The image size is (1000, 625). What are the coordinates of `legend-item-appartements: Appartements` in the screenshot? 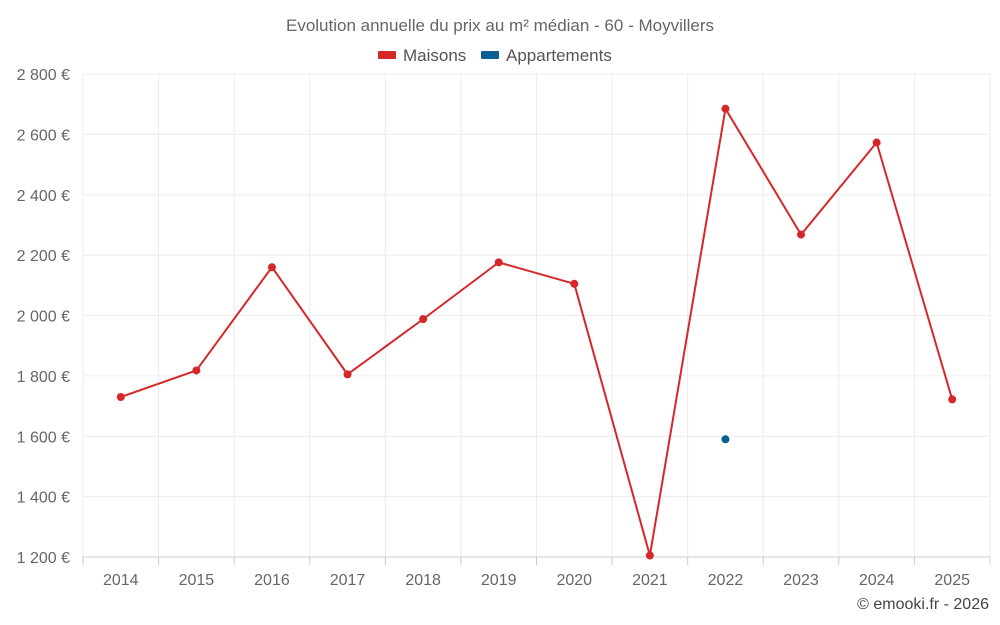 It's located at (546, 55).